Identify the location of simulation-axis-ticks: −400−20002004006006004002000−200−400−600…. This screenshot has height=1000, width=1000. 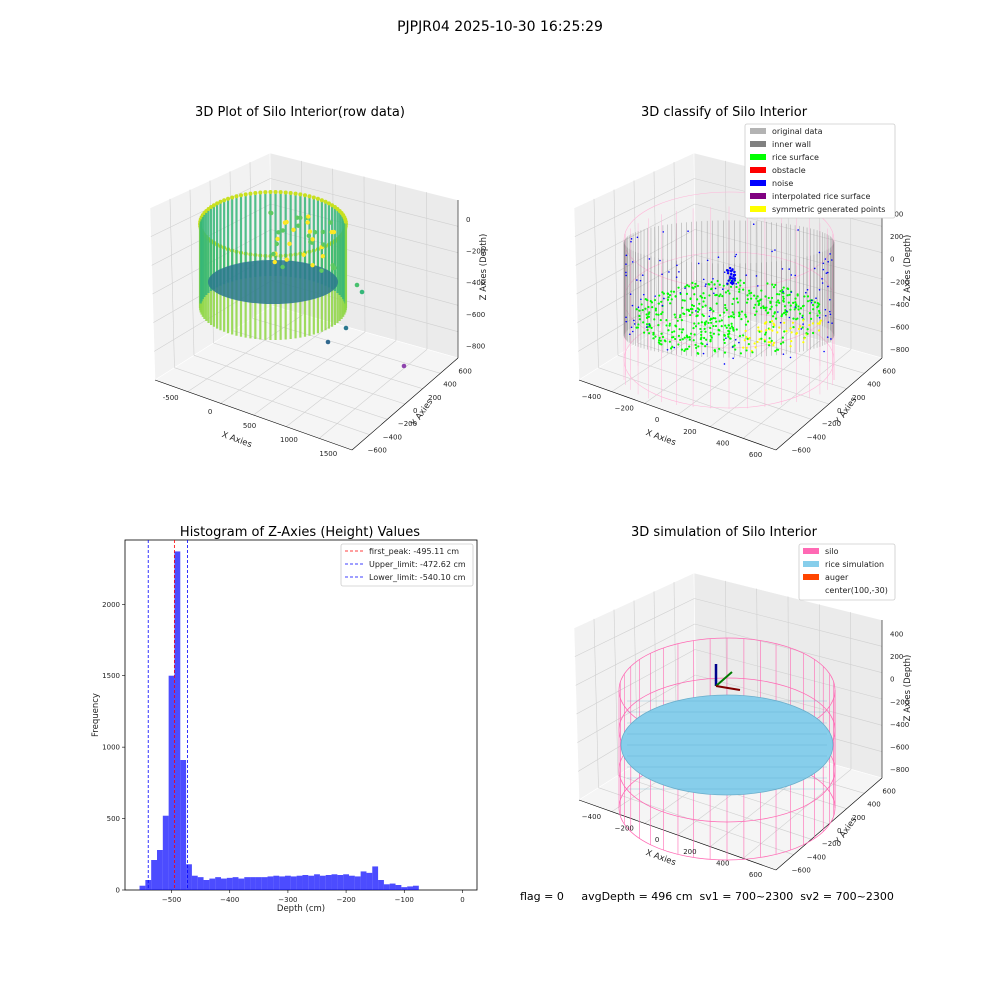
(745, 755).